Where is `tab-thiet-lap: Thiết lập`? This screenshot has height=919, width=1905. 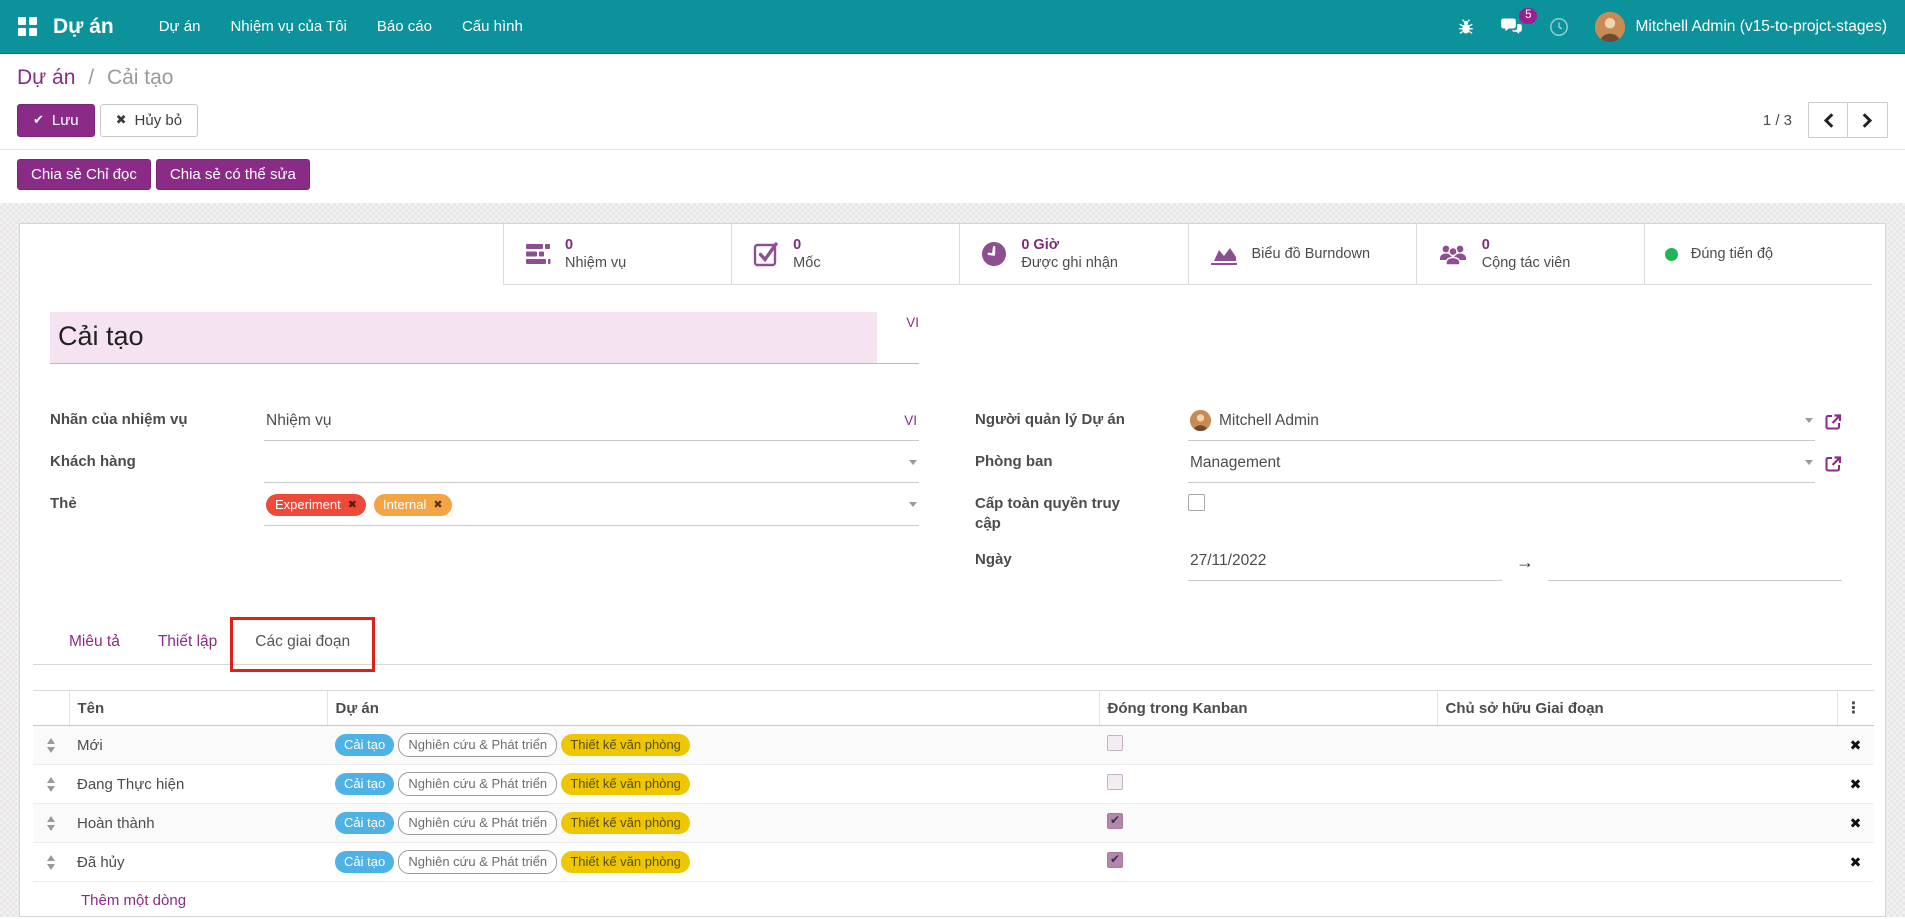
tab-thiet-lap: Thiết lập is located at coordinates (187, 641).